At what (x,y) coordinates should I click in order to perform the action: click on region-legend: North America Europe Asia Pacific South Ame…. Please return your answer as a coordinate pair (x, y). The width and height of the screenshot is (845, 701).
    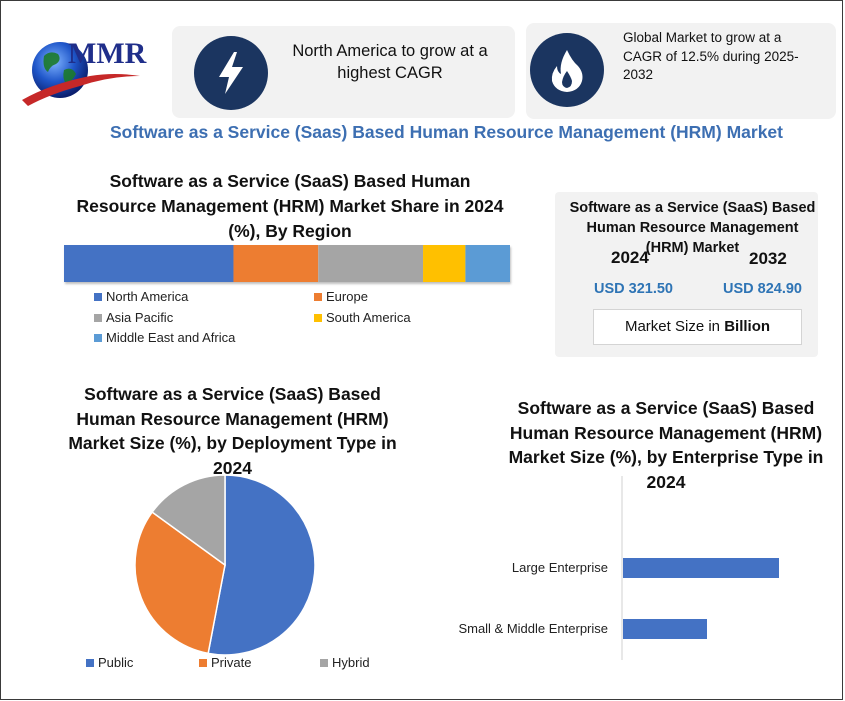
    Looking at the image, I should click on (294, 319).